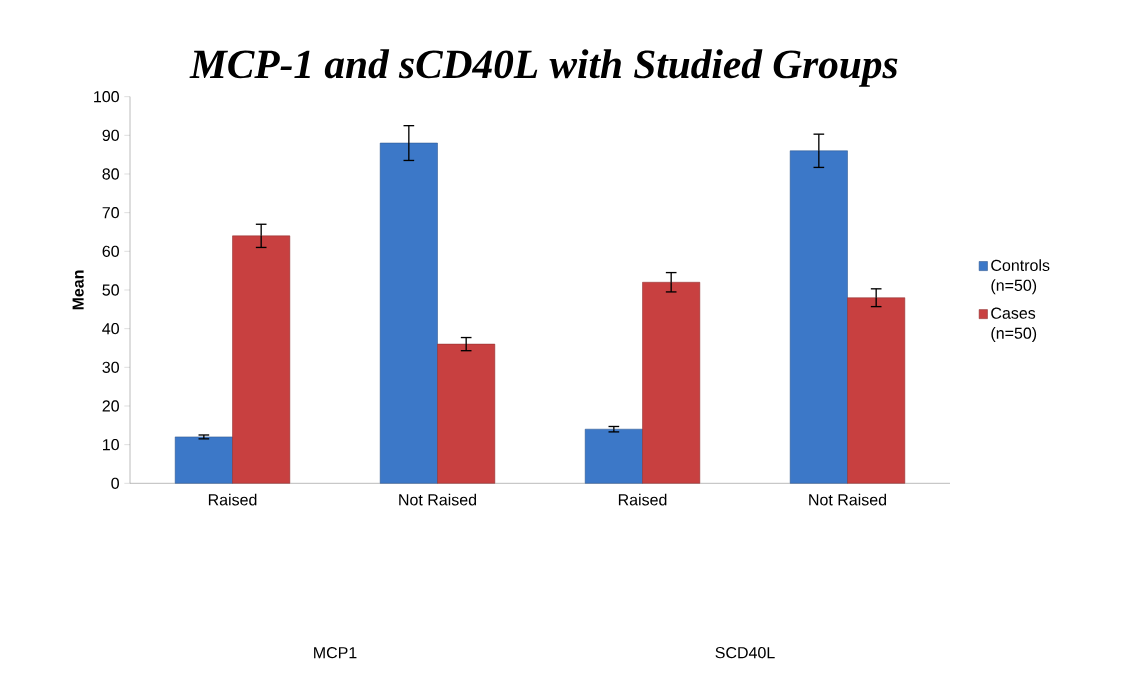 This screenshot has height=698, width=1134. Describe the element at coordinates (335, 652) in the screenshot. I see `text: MCP1` at that location.